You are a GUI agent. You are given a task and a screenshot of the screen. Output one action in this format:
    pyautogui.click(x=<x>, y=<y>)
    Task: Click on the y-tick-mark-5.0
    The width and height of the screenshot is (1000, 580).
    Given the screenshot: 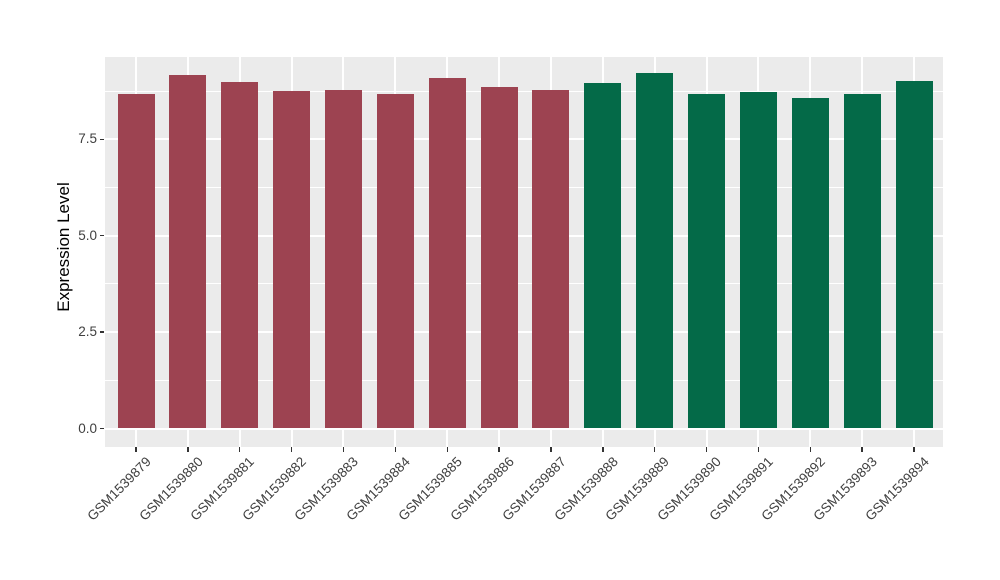 What is the action you would take?
    pyautogui.click(x=102, y=236)
    